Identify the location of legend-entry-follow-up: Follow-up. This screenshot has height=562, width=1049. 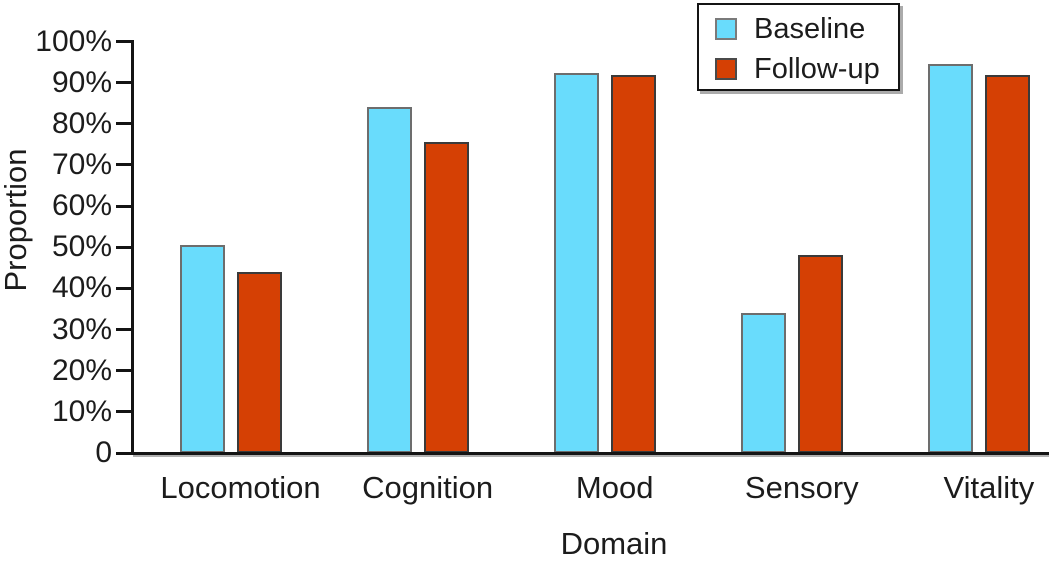
(797, 68).